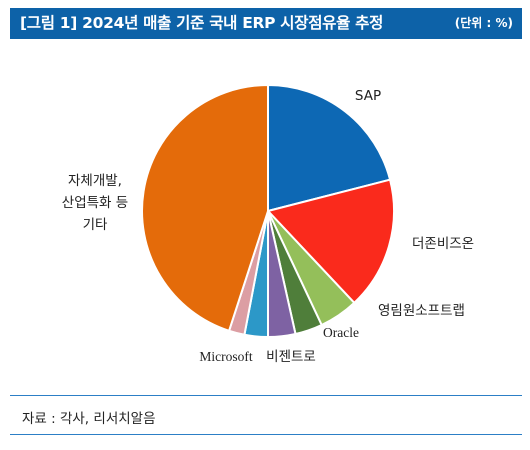 The height and width of the screenshot is (450, 530). I want to click on slice-label-8: 자체개발, 산업특화 등 기타, so click(95, 203).